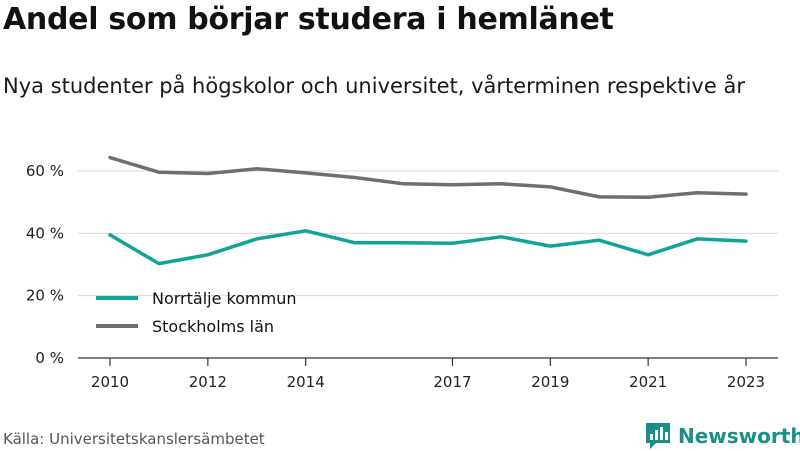 The width and height of the screenshot is (800, 451). Describe the element at coordinates (648, 382) in the screenshot. I see `x-tick-label: 2021` at that location.